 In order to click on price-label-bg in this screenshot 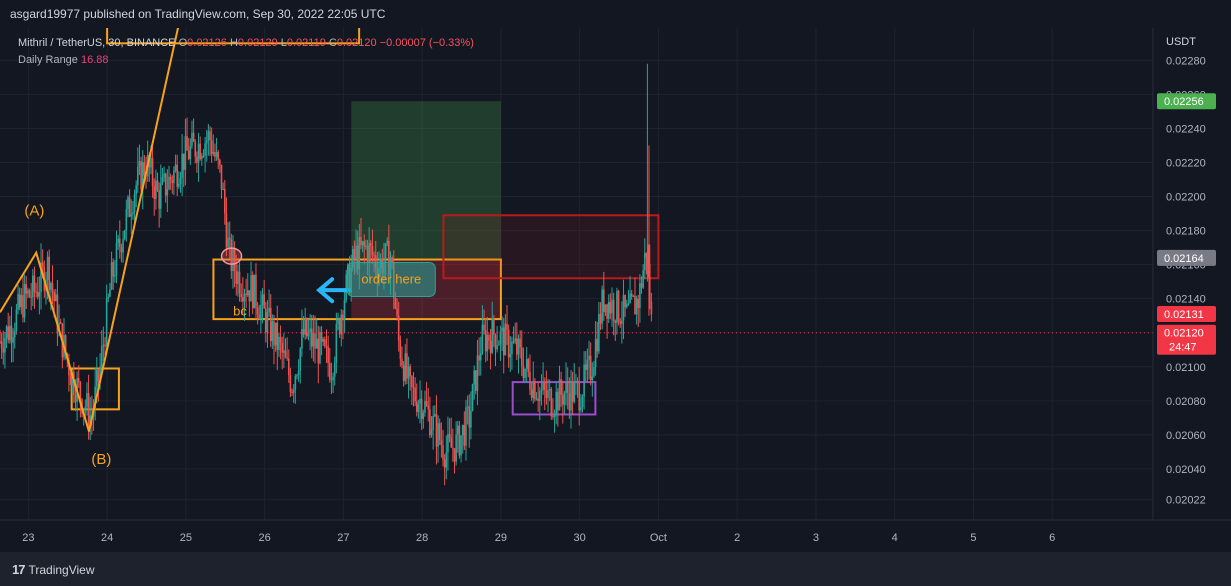, I will do `click(1186, 314)`.